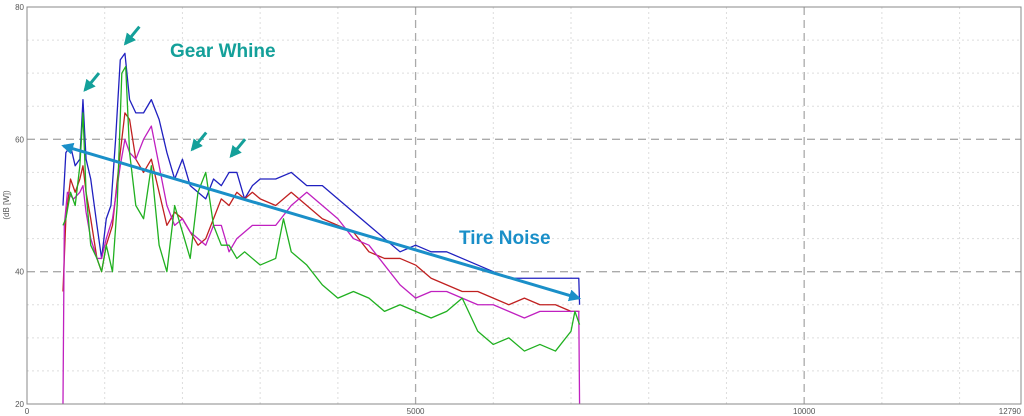 The image size is (1024, 416). I want to click on x-tick-label: 0, so click(27, 411).